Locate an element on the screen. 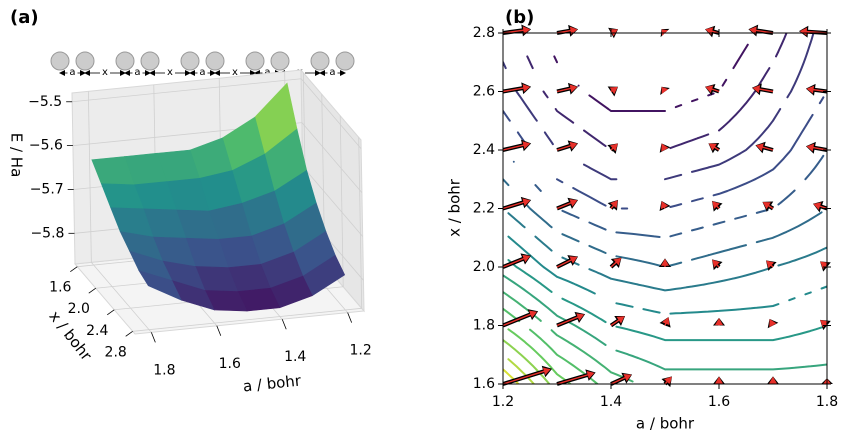 The height and width of the screenshot is (439, 847). x-tick-label: 1.8 is located at coordinates (827, 402).